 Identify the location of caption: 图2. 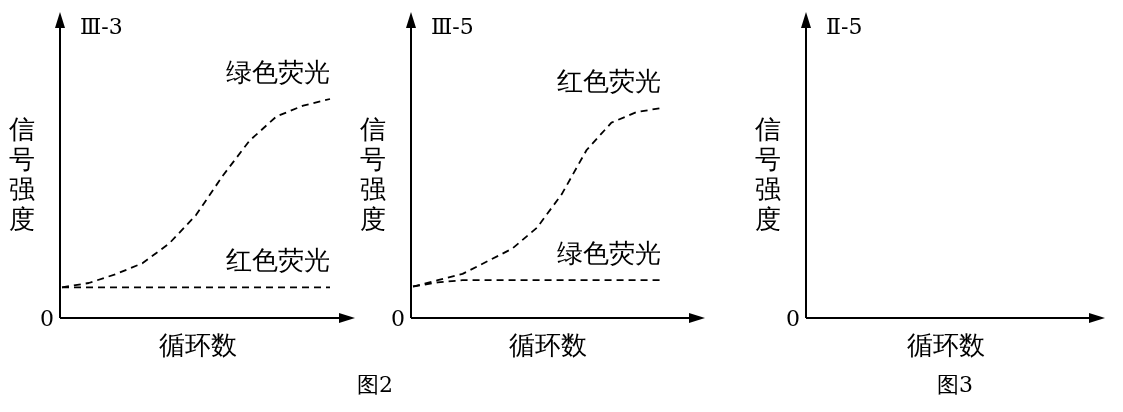
(375, 384).